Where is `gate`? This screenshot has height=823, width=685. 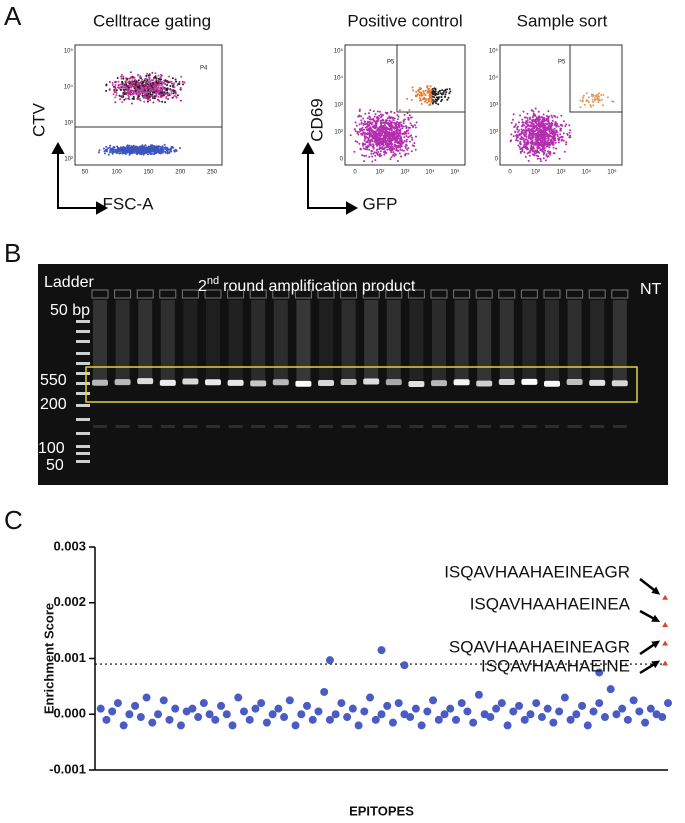
gate is located at coordinates (430, 79).